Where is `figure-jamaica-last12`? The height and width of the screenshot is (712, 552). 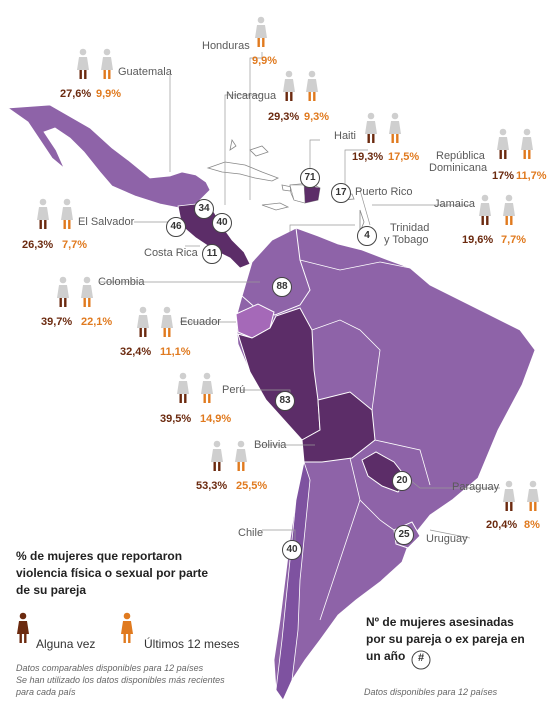 figure-jamaica-last12 is located at coordinates (509, 209).